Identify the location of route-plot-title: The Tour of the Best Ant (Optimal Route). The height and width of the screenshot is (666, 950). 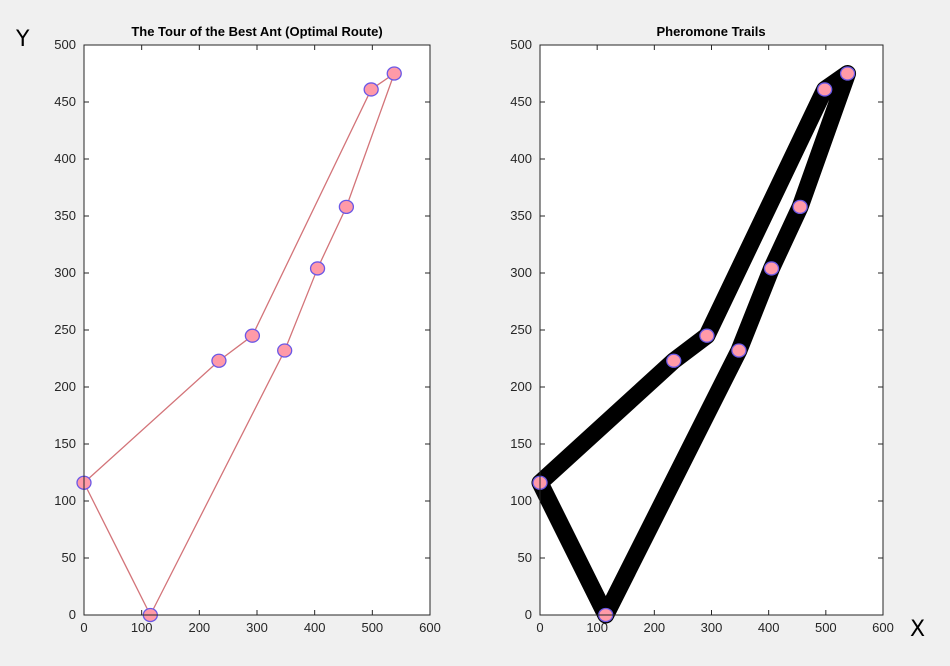
(256, 31).